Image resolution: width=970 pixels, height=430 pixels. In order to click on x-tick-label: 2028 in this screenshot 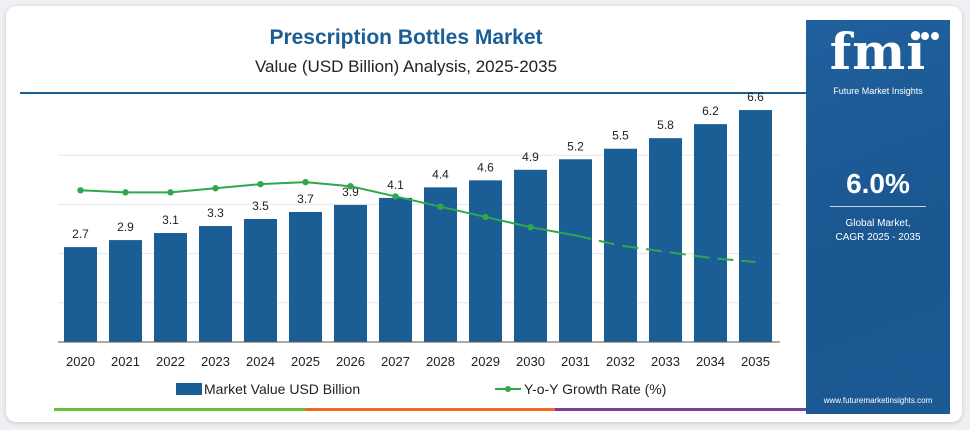, I will do `click(440, 361)`.